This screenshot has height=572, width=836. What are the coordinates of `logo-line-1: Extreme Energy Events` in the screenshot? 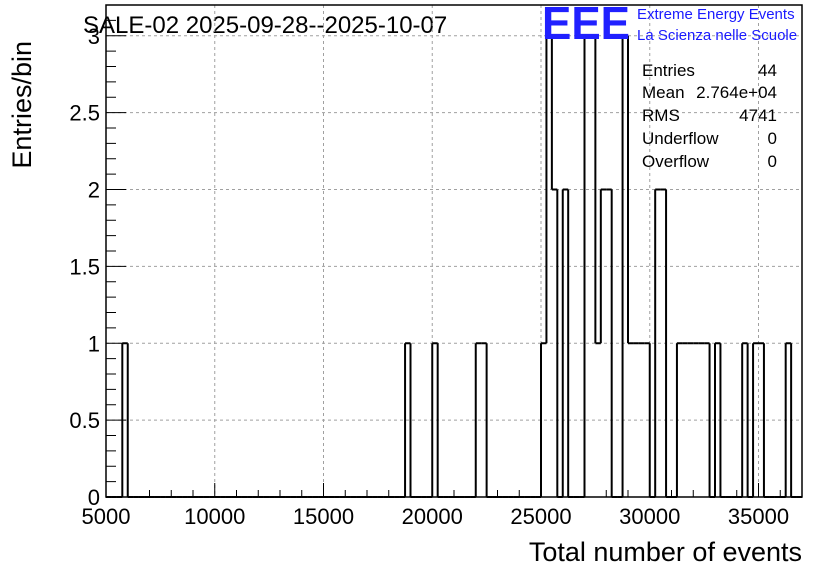 It's located at (716, 14).